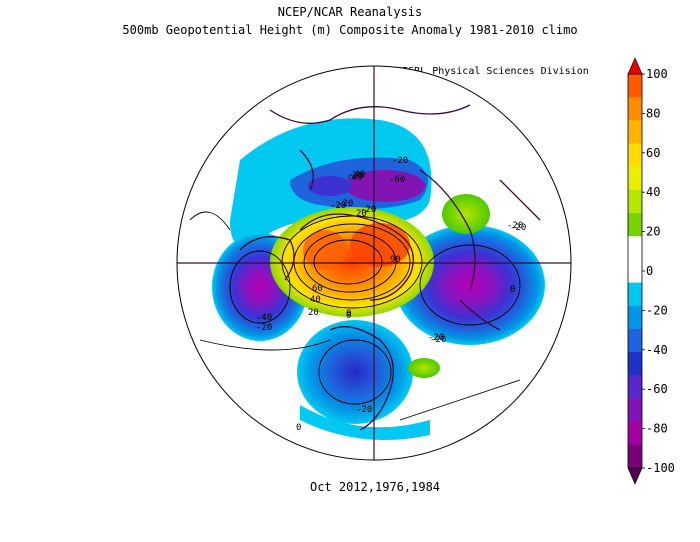 This screenshot has width=700, height=542. Describe the element at coordinates (397, 180) in the screenshot. I see `contour-label: -60` at that location.